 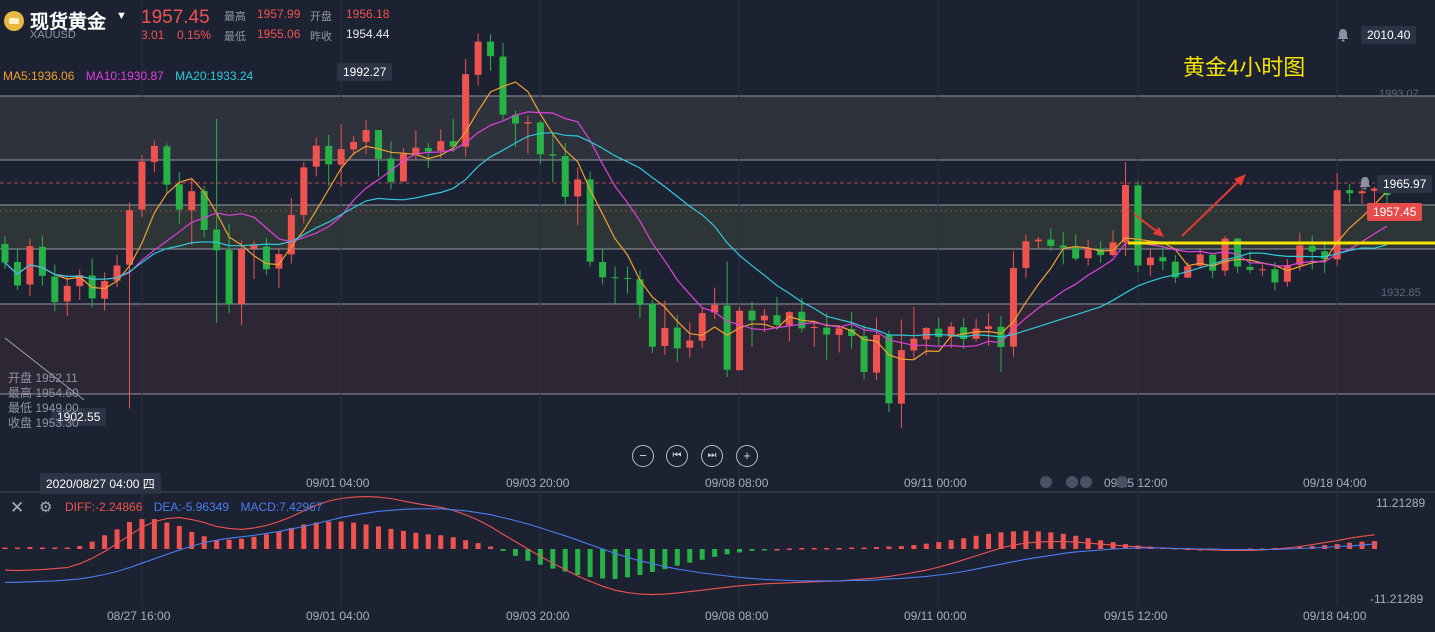 I want to click on prev-close-label: 昨收, so click(x=321, y=37).